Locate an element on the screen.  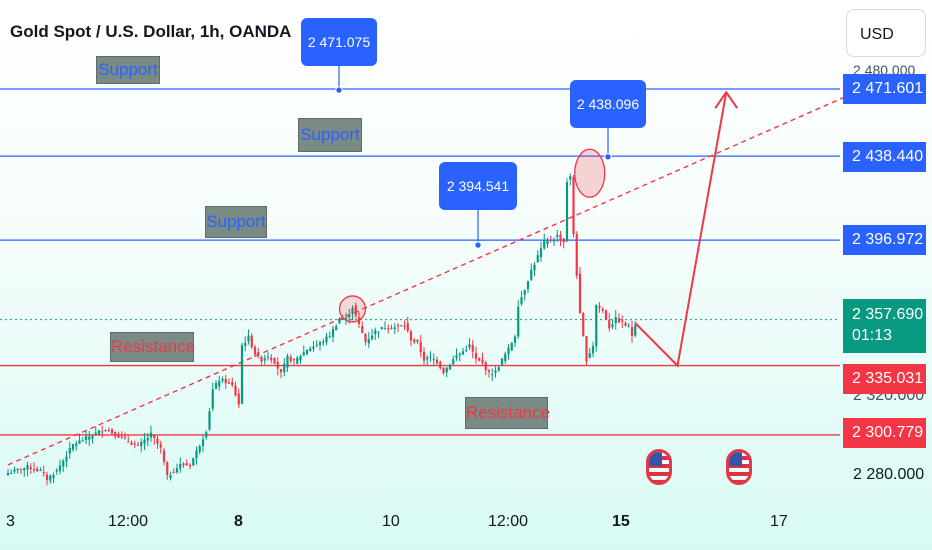
x-tick-label: 12:00 is located at coordinates (128, 521).